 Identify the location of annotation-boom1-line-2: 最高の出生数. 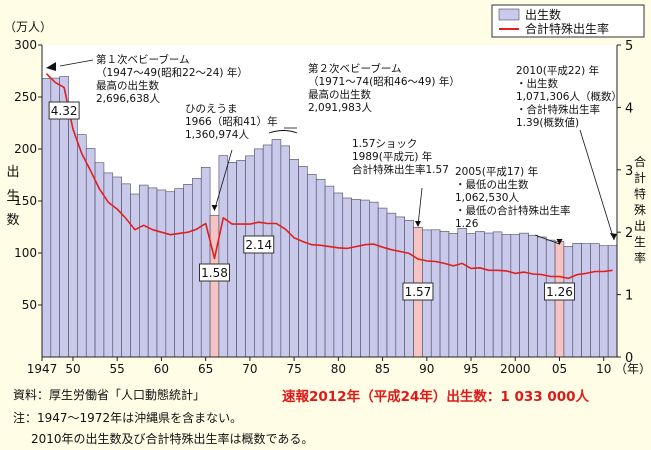
(127, 85).